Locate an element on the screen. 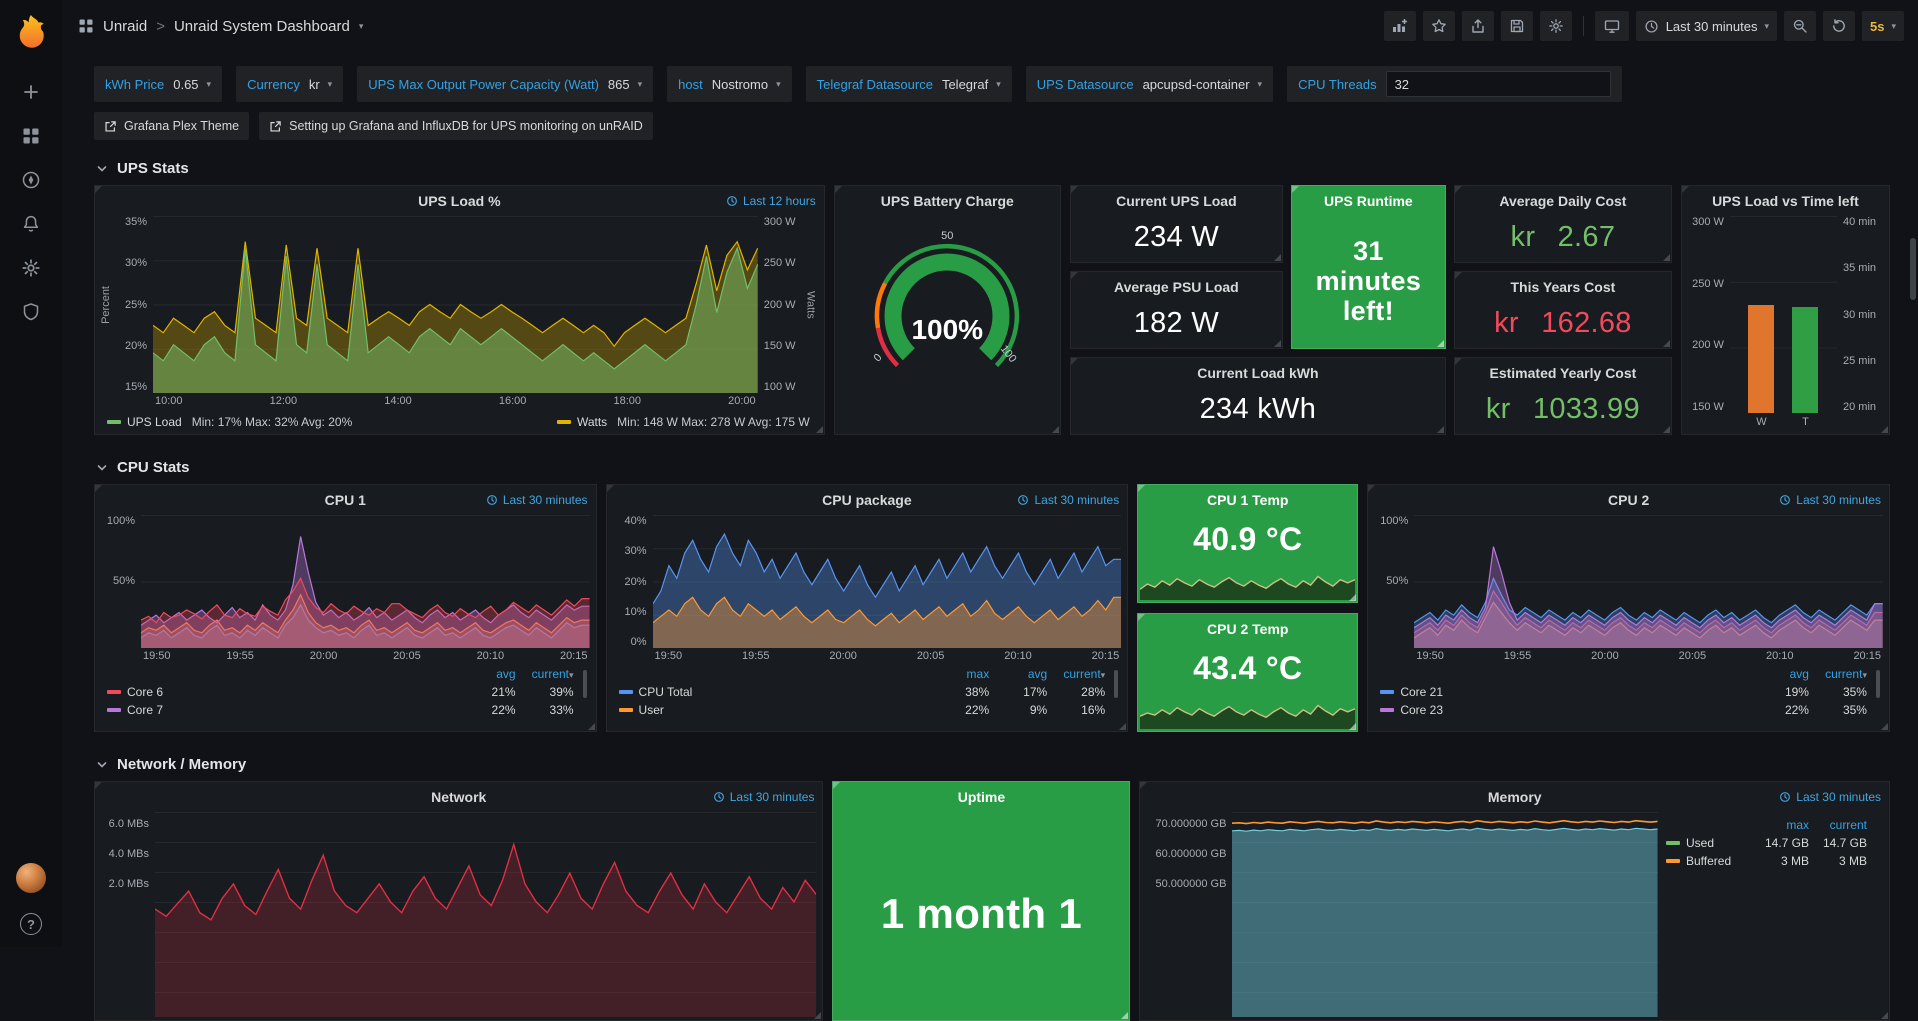  panel-title: UPS Load % is located at coordinates (459, 201).